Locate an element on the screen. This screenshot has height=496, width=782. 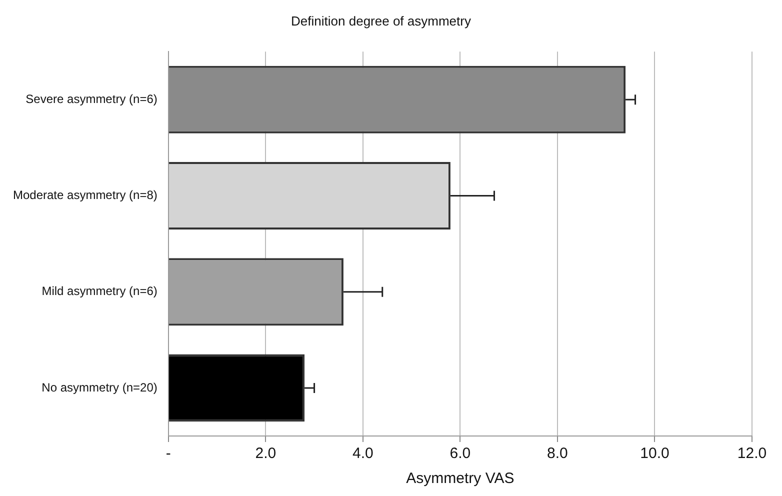
x-tick-label: 8.0 is located at coordinates (557, 453).